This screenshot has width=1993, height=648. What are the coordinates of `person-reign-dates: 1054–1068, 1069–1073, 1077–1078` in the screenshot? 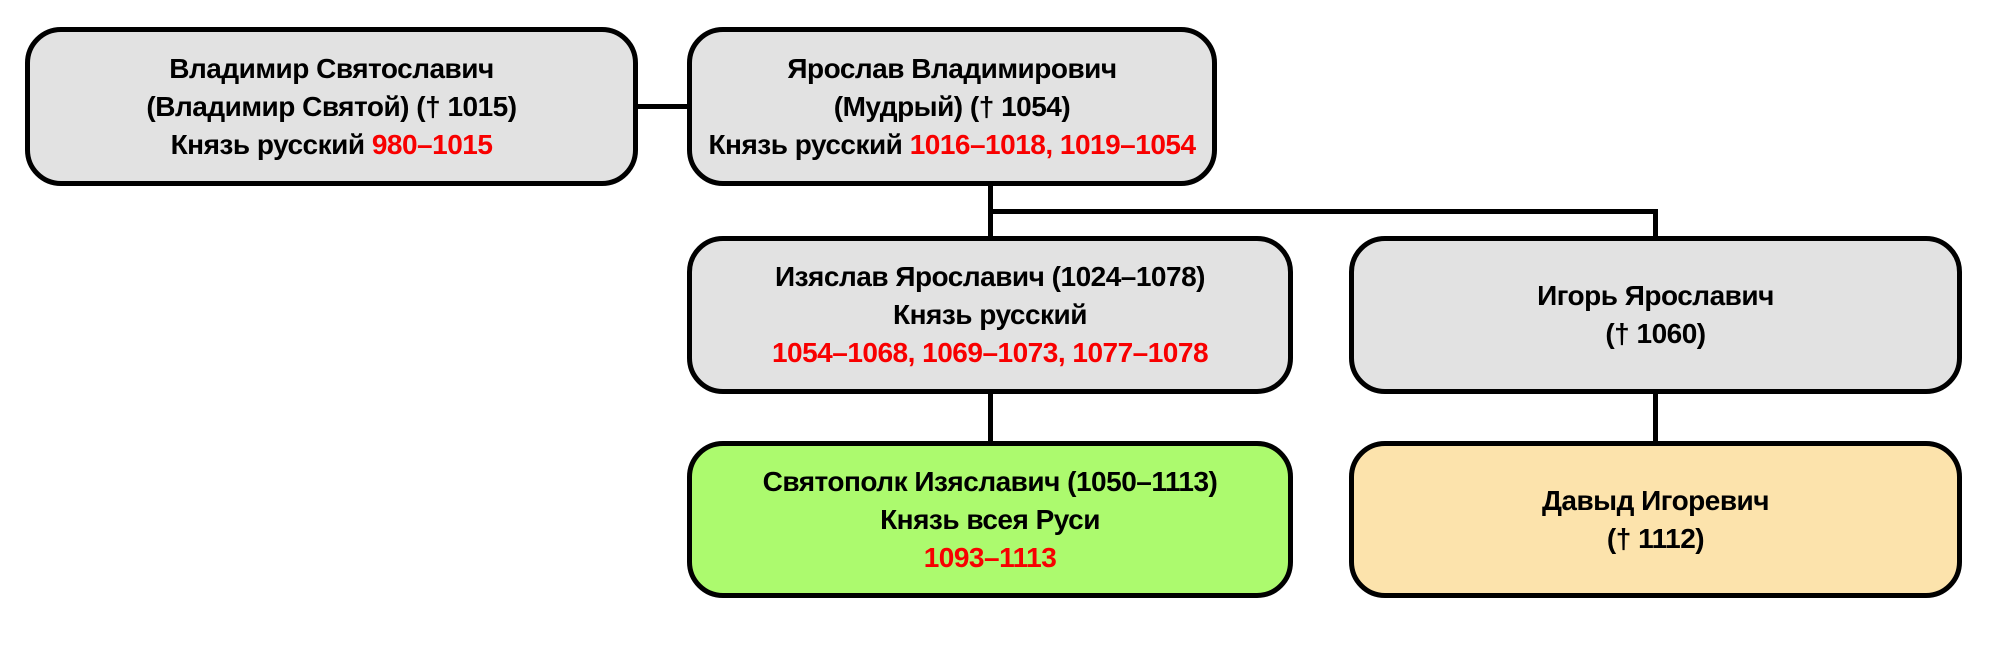 It's located at (990, 352).